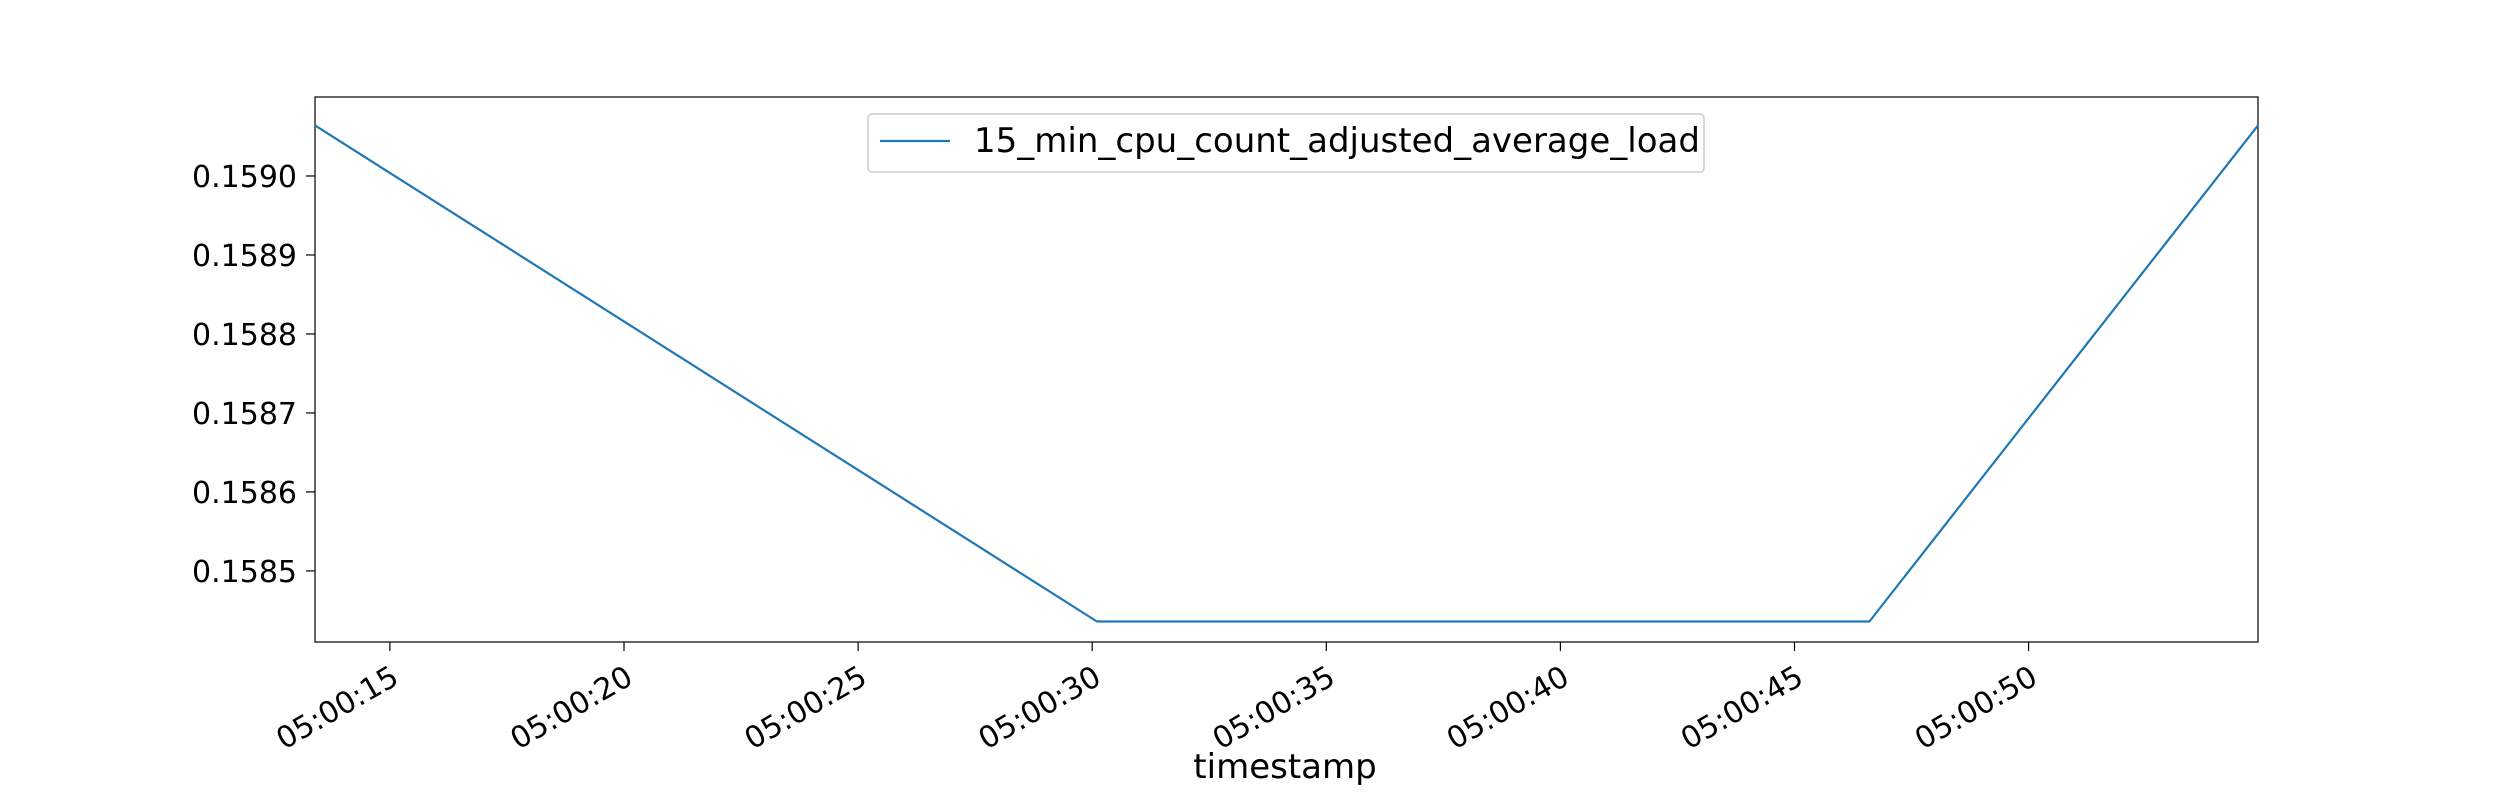 The width and height of the screenshot is (2500, 800). What do you see at coordinates (244, 335) in the screenshot?
I see `y-tick-label: 0.1588` at bounding box center [244, 335].